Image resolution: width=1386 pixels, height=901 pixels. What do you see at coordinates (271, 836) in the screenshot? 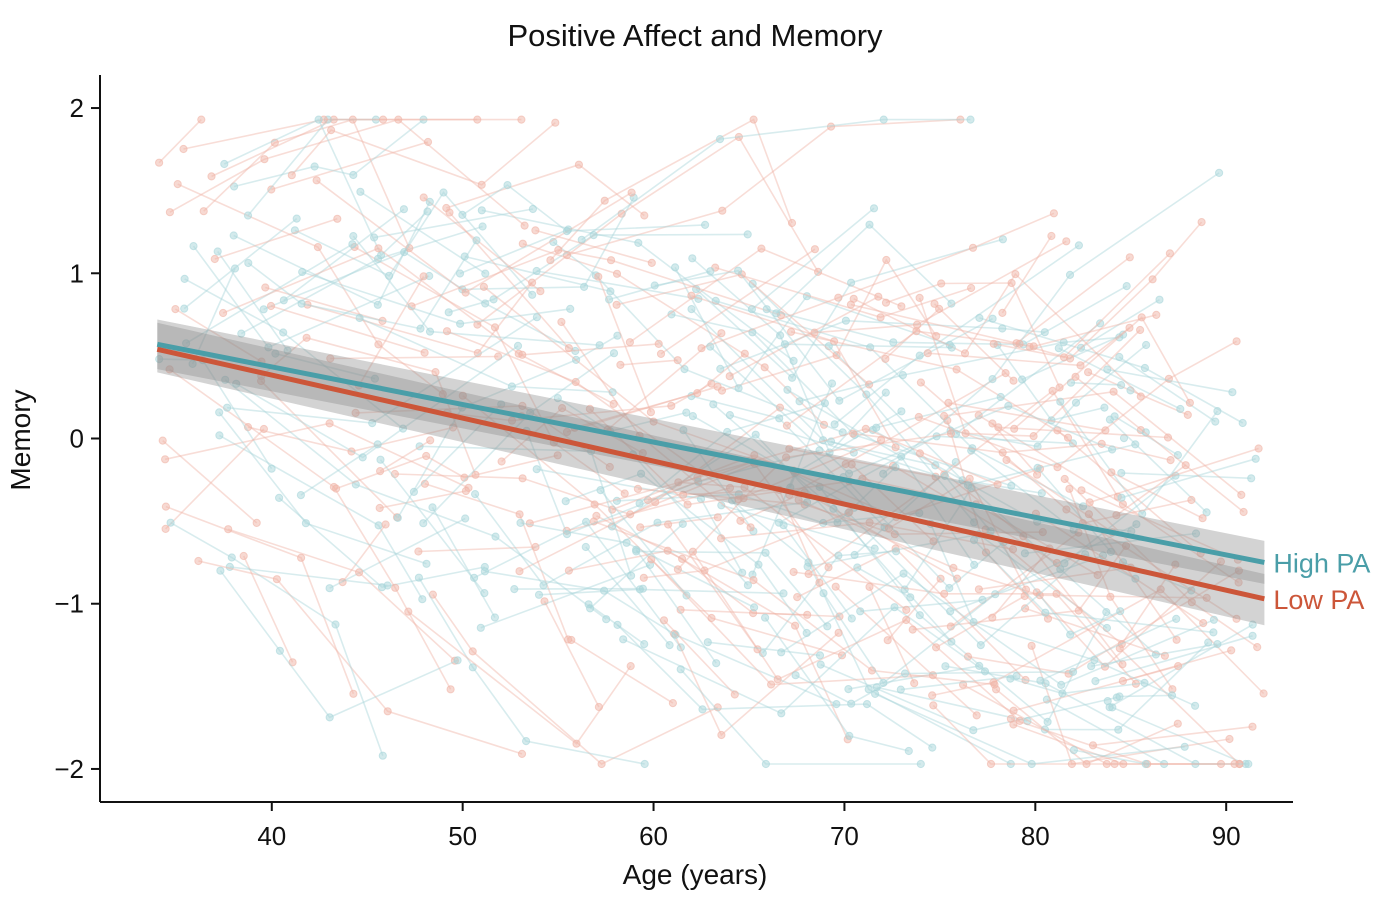
I see `x-tick-label: 40` at bounding box center [271, 836].